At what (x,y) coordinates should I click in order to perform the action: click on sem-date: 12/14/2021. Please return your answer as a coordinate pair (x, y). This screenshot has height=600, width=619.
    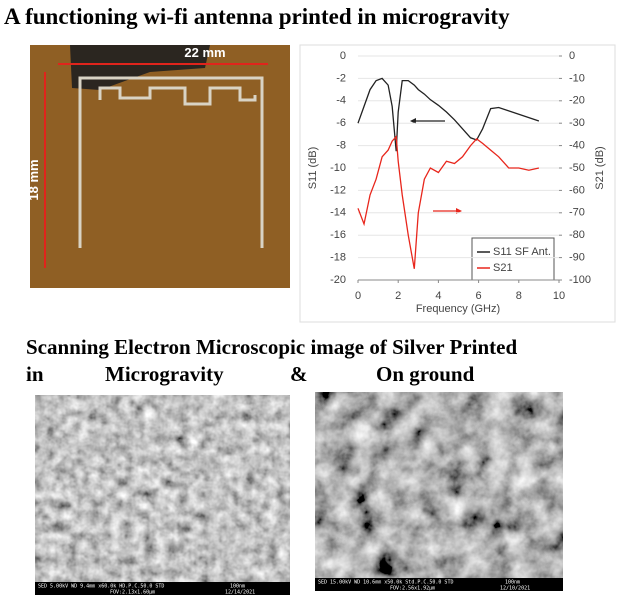
    Looking at the image, I should click on (240, 593).